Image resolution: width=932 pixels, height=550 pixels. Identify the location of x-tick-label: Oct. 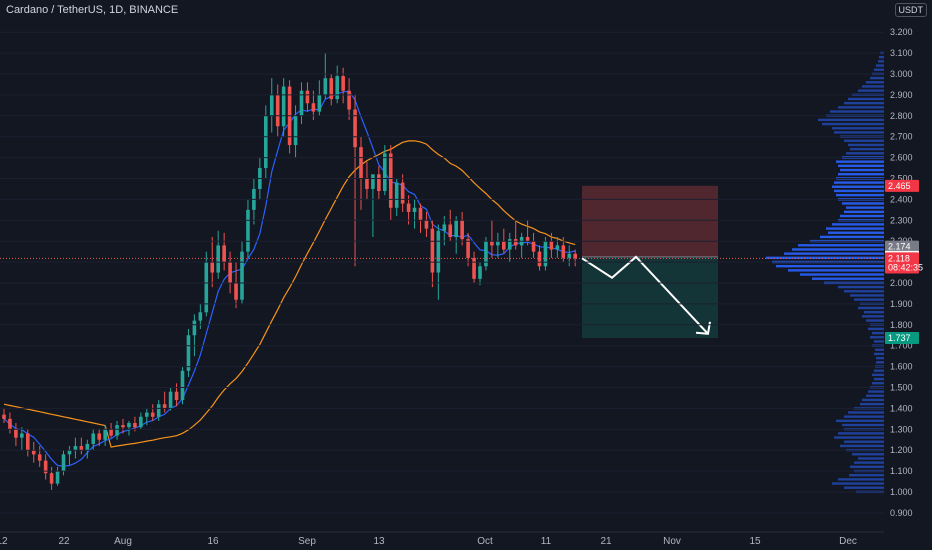
(485, 541).